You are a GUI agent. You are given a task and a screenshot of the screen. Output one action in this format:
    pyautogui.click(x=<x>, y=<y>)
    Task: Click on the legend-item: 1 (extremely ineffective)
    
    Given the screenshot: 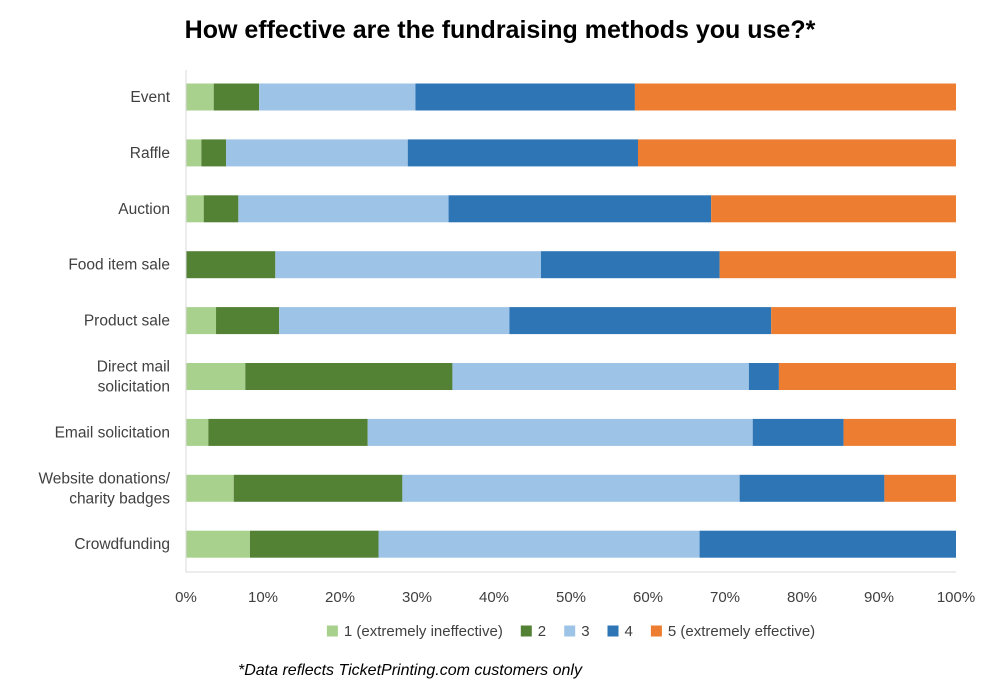 What is the action you would take?
    pyautogui.click(x=414, y=631)
    